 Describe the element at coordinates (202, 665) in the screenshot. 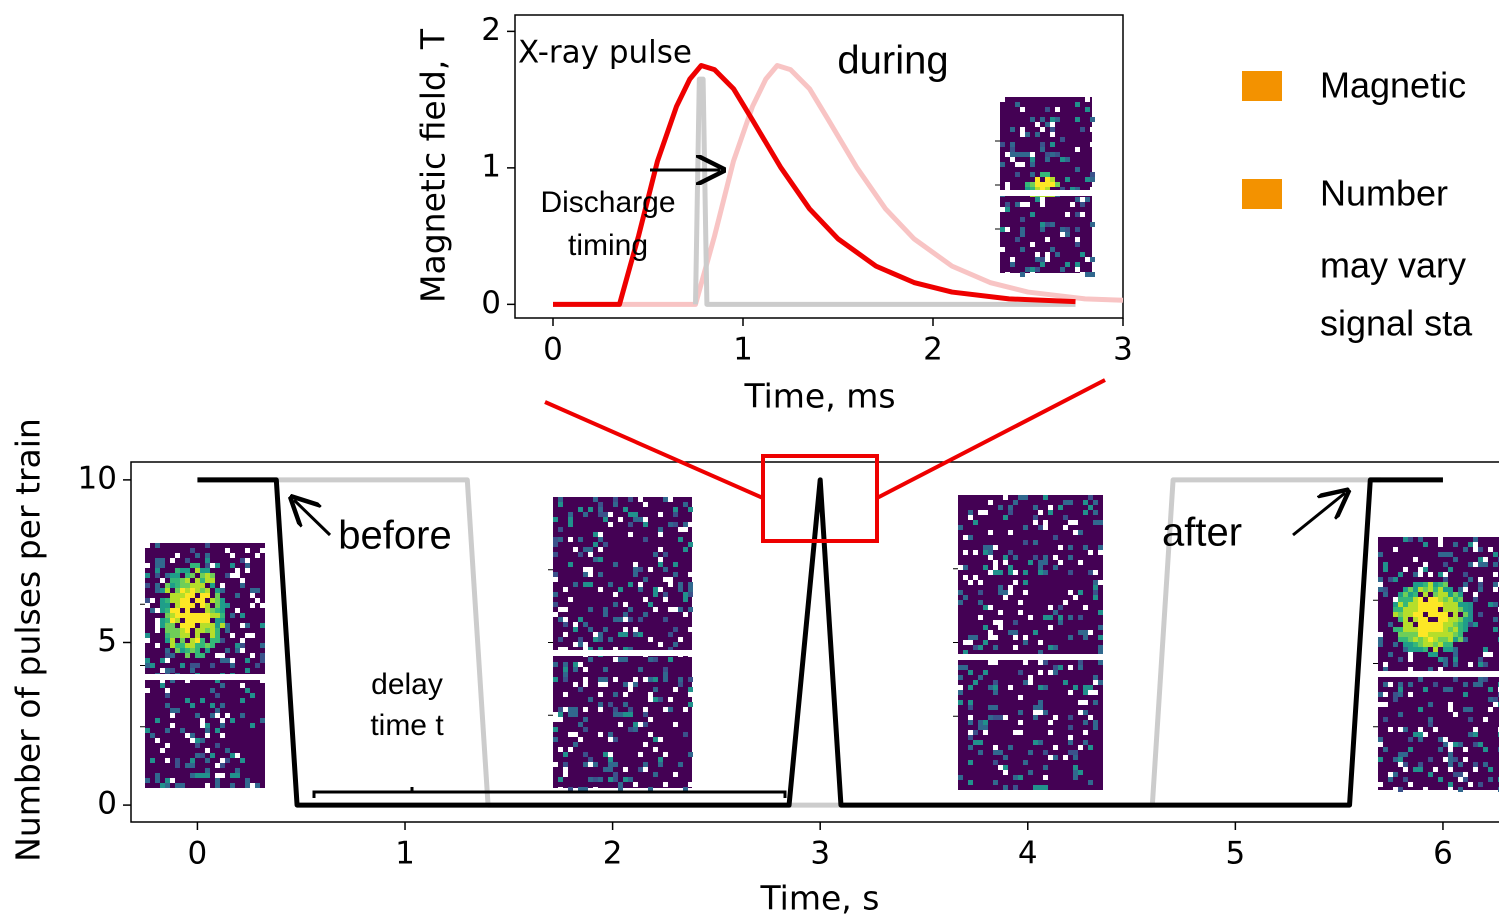

I see `detector-image` at that location.